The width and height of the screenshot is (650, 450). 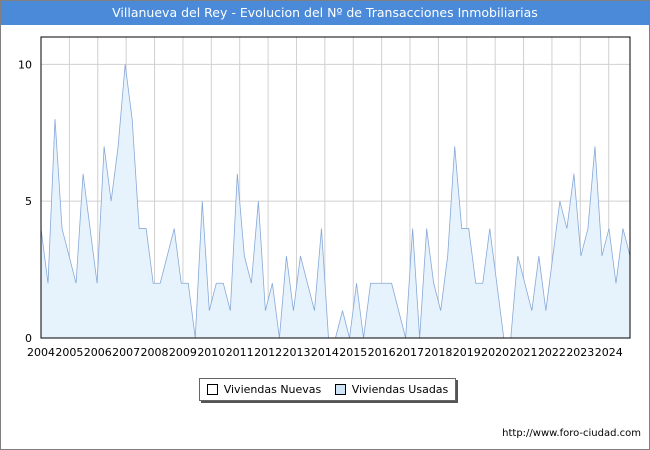 I want to click on x-tick-label-2004: 2004, so click(x=41, y=352).